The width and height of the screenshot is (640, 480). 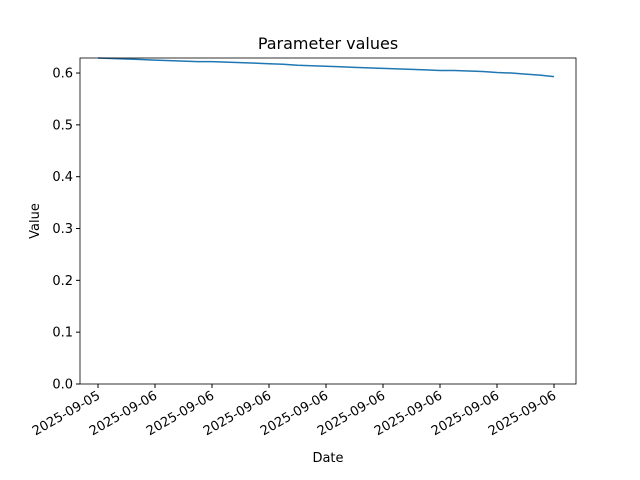 I want to click on y-tick-label: 0.4, so click(x=62, y=177).